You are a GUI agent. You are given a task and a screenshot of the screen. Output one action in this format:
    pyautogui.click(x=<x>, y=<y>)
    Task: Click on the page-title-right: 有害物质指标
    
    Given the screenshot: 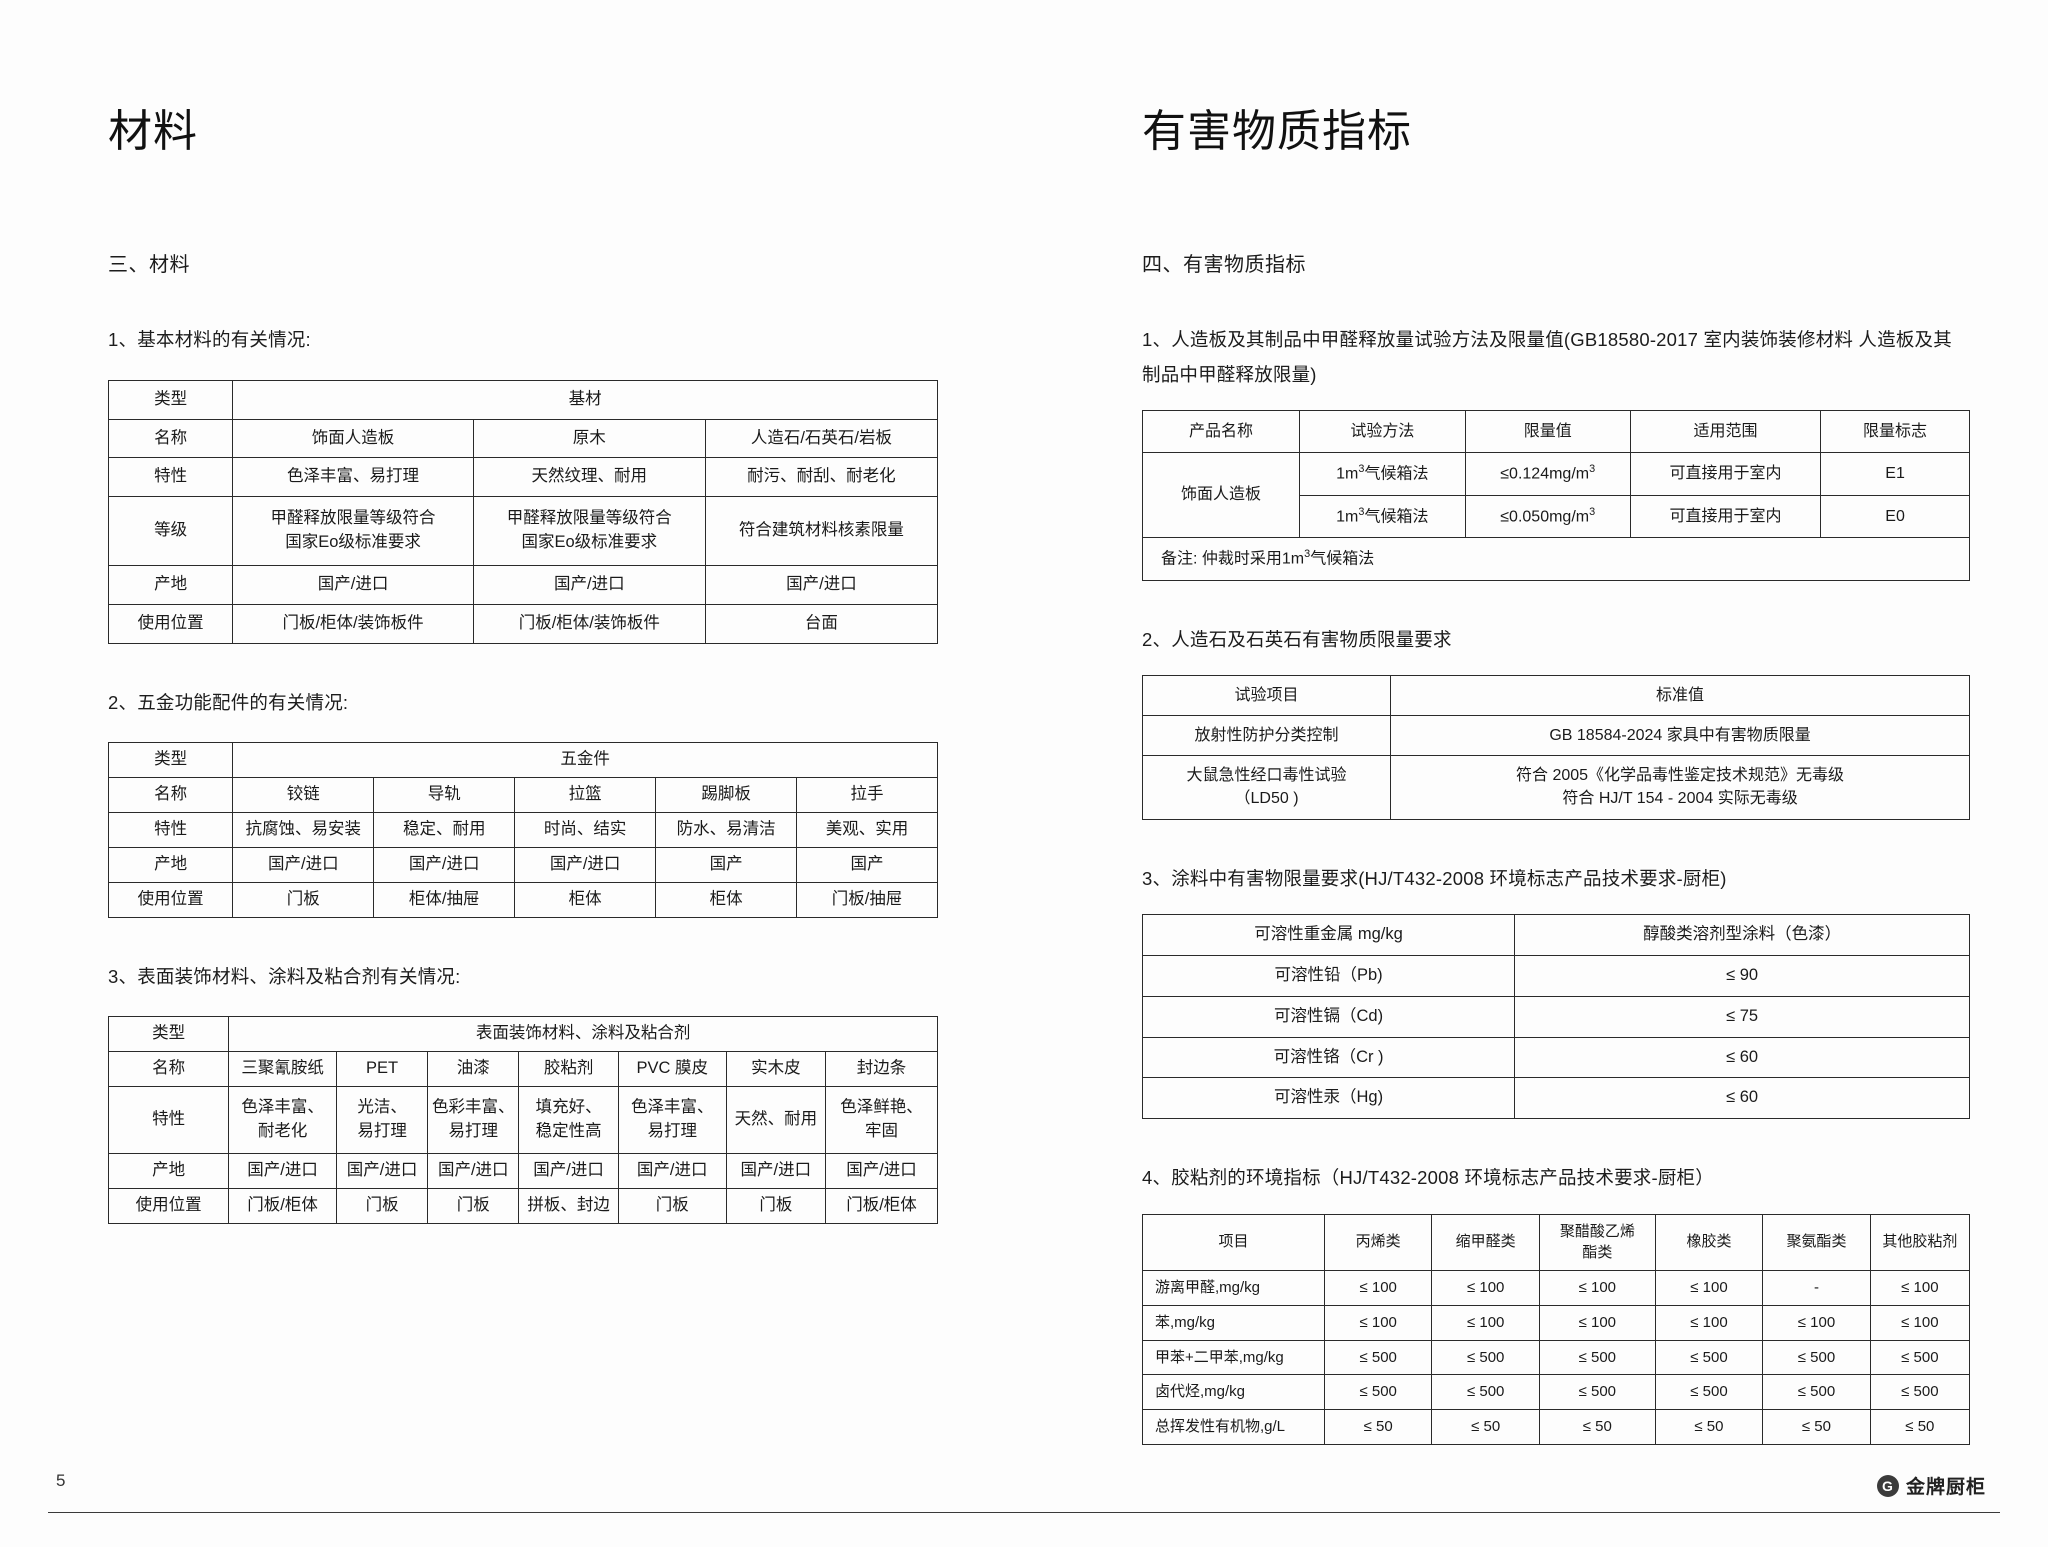 What is the action you would take?
    pyautogui.click(x=1277, y=131)
    